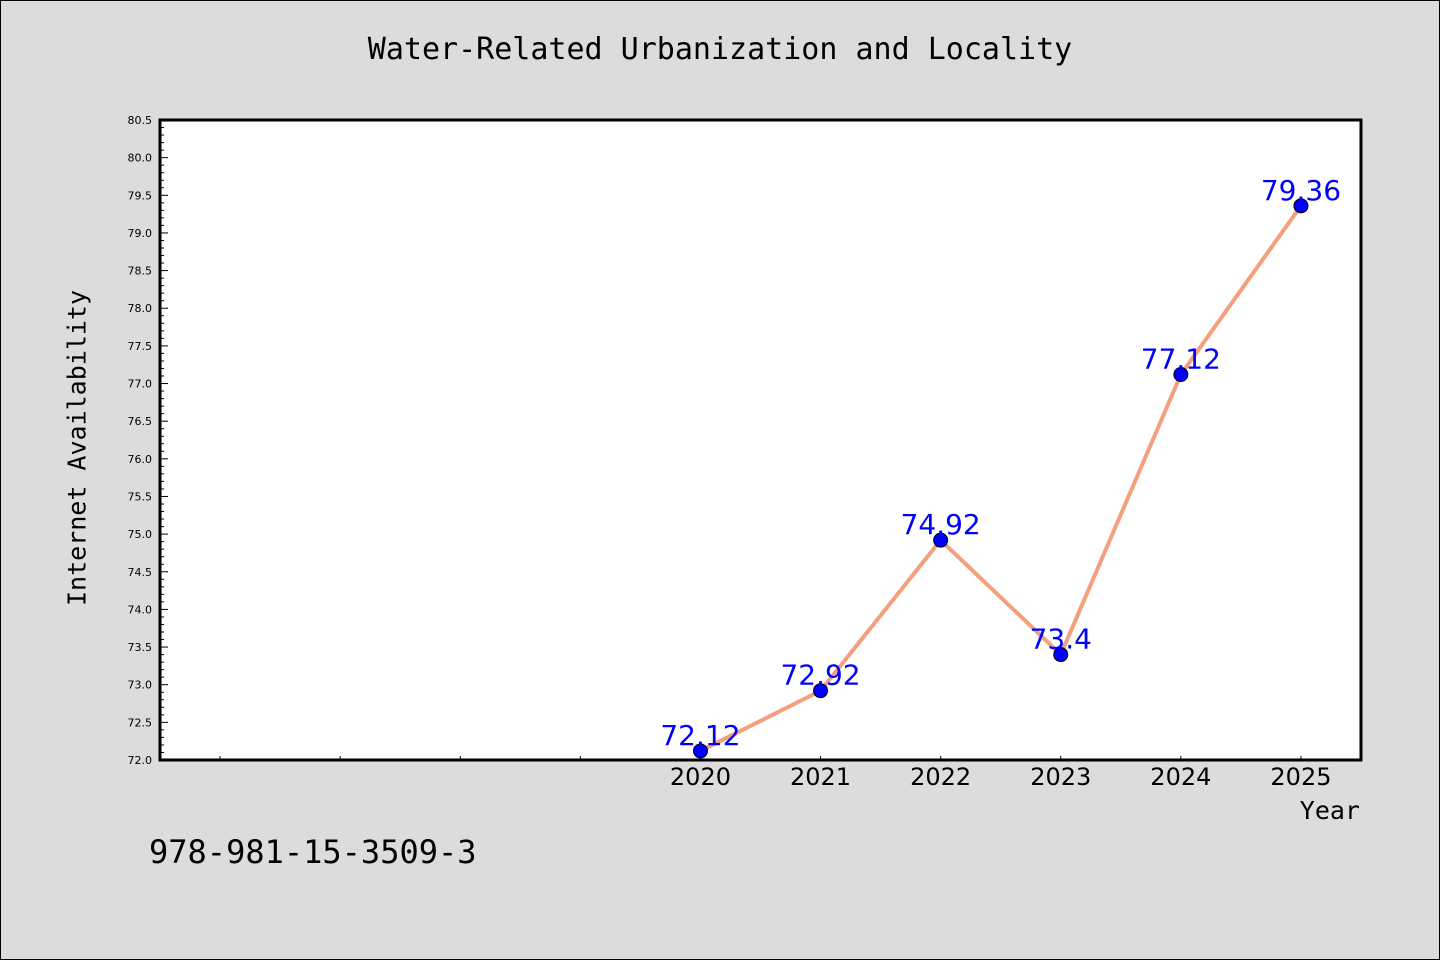 This screenshot has width=1440, height=960. Describe the element at coordinates (700, 777) in the screenshot. I see `x-tick-label: 2020` at that location.